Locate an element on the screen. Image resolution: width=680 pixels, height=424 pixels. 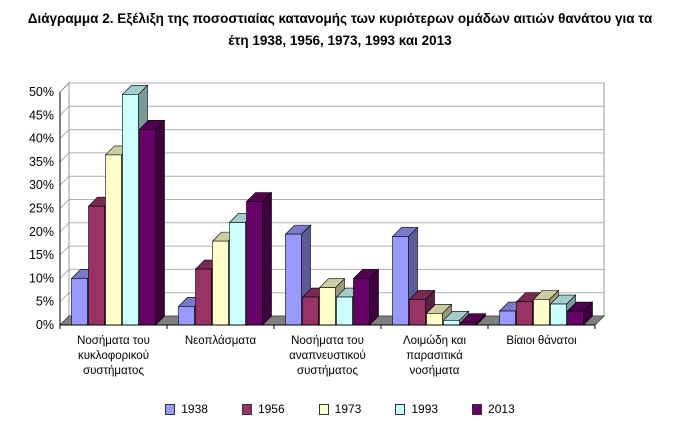
y-tick-label: 45% is located at coordinates (41, 115).